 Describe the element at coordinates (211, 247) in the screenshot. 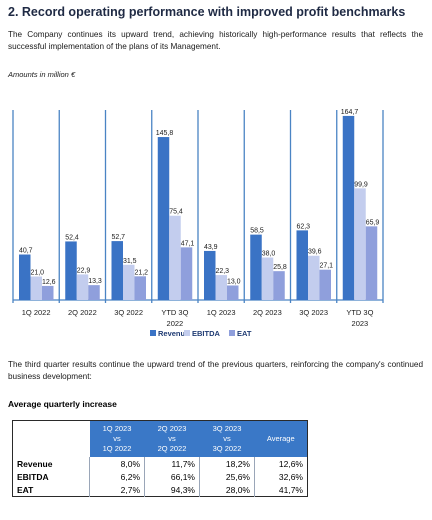

I see `data-label: 43,9` at that location.